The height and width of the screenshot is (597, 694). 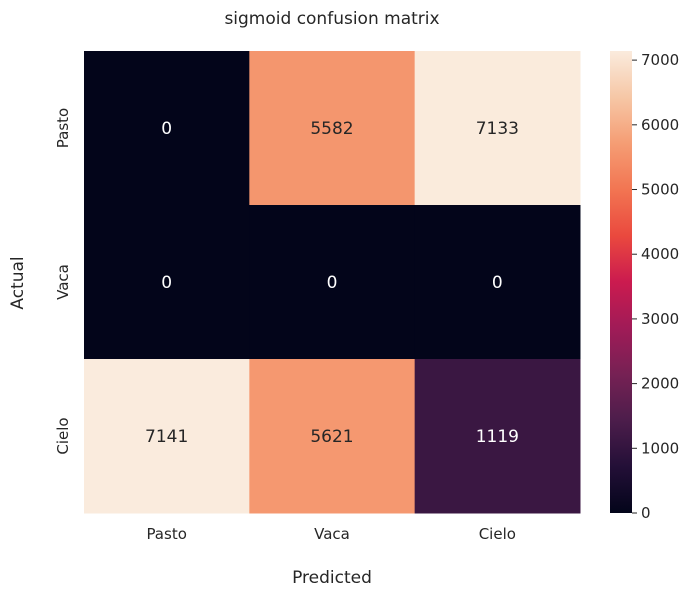 What do you see at coordinates (660, 125) in the screenshot?
I see `colorbar-tick-label: 6000` at bounding box center [660, 125].